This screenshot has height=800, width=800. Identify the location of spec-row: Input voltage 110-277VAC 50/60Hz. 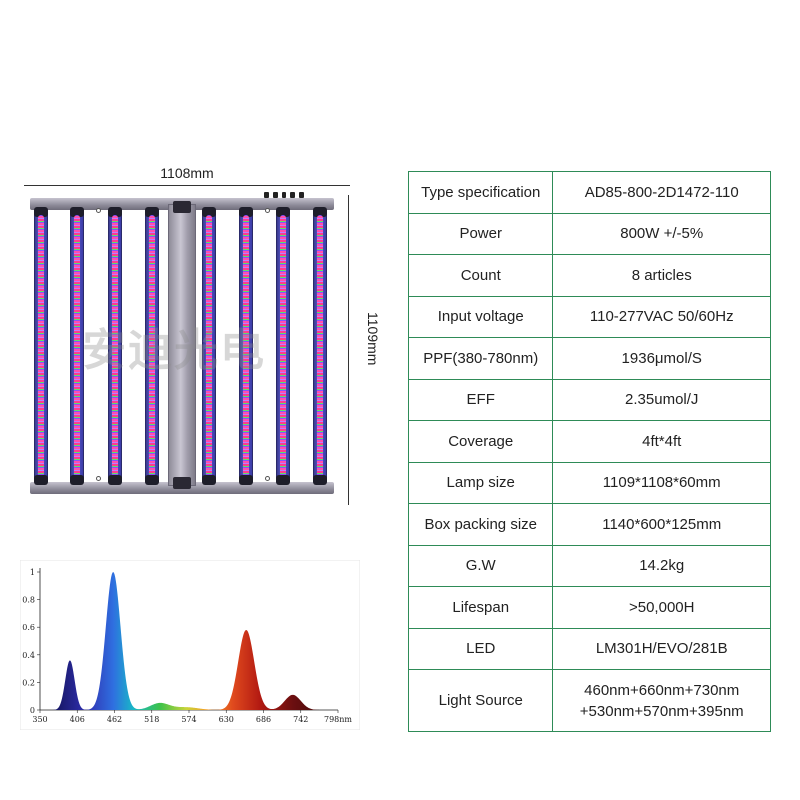
(589, 316).